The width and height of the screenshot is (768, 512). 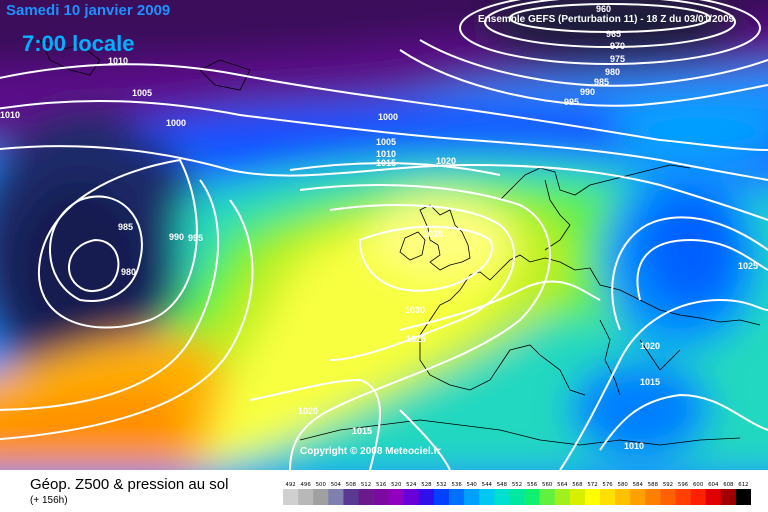 I want to click on isobar-label: 1030, so click(x=415, y=310).